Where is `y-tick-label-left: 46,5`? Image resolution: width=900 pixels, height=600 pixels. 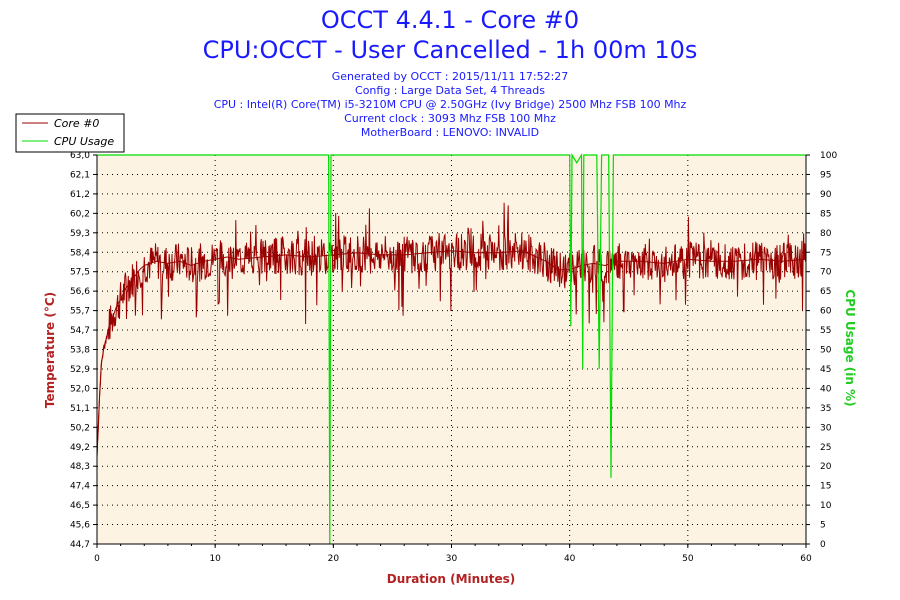 y-tick-label-left: 46,5 is located at coordinates (80, 506).